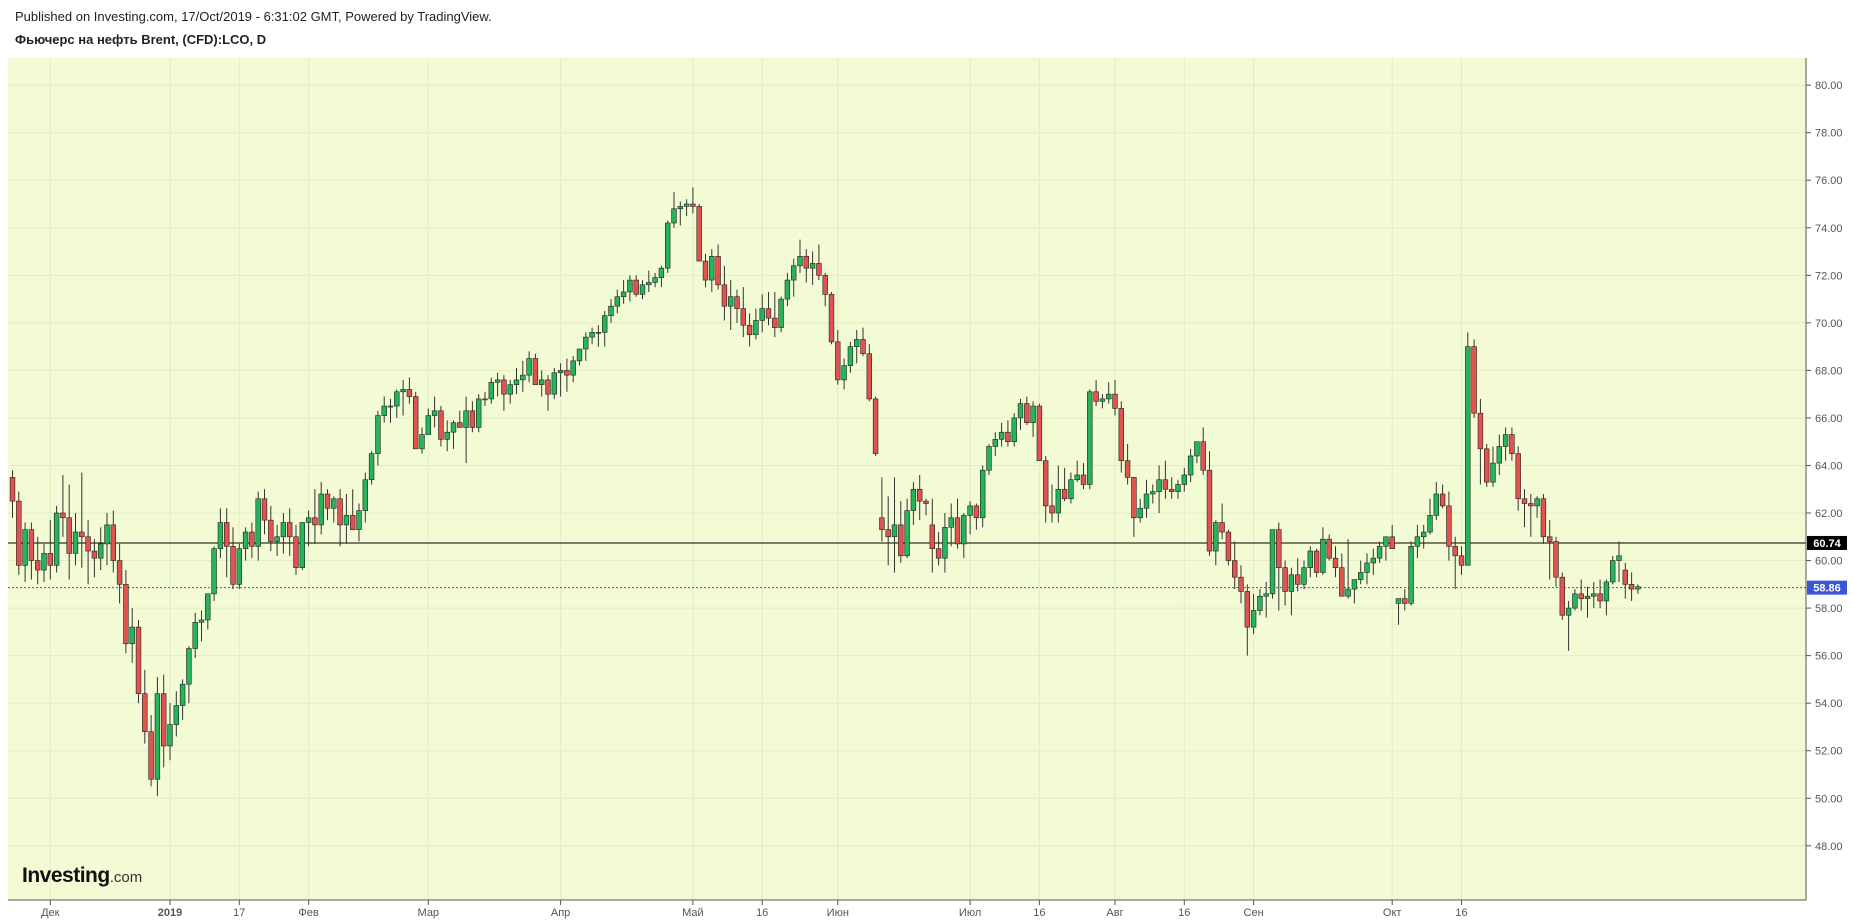 This screenshot has height=924, width=1853. I want to click on y-tick-label: 76.00, so click(1829, 181).